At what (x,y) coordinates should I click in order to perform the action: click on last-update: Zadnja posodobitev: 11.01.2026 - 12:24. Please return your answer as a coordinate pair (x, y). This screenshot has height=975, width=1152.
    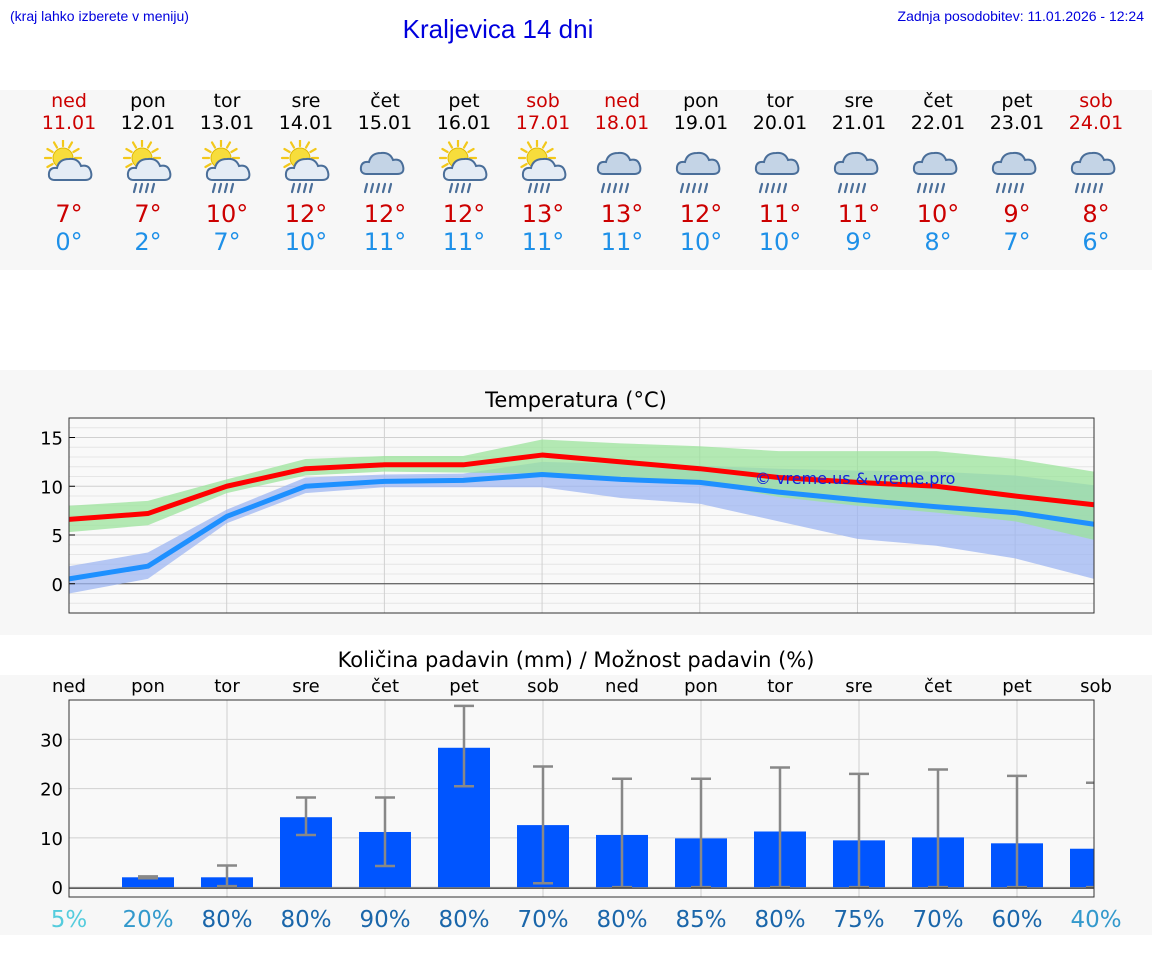
    Looking at the image, I should click on (1020, 16).